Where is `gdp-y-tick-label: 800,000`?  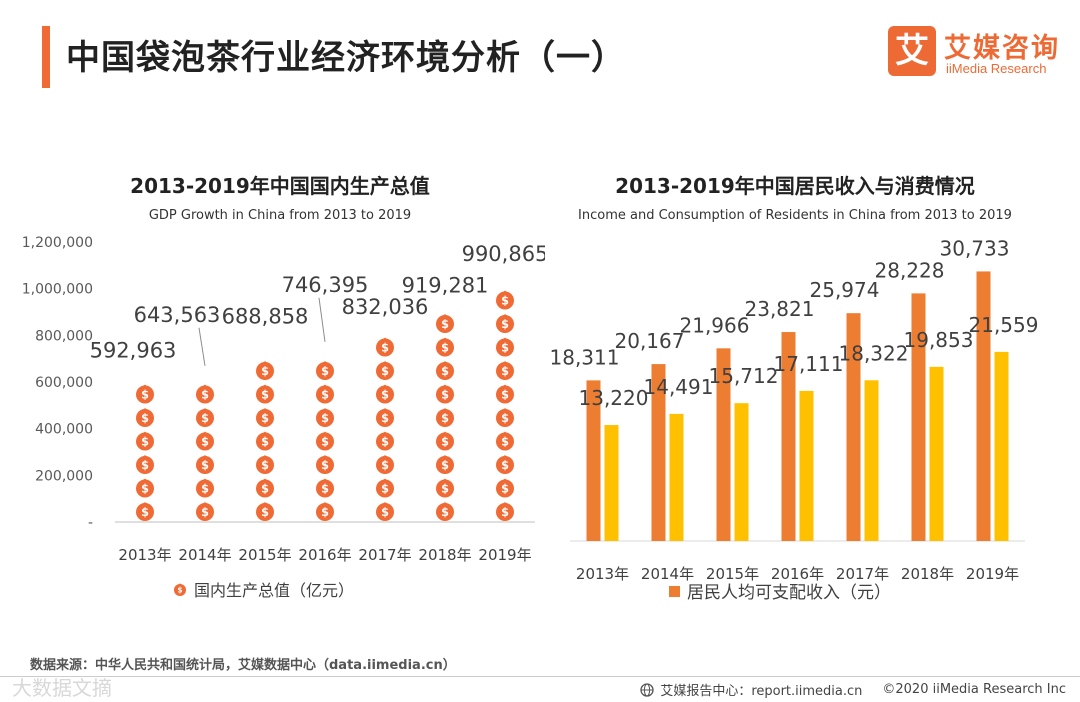 gdp-y-tick-label: 800,000 is located at coordinates (64, 336).